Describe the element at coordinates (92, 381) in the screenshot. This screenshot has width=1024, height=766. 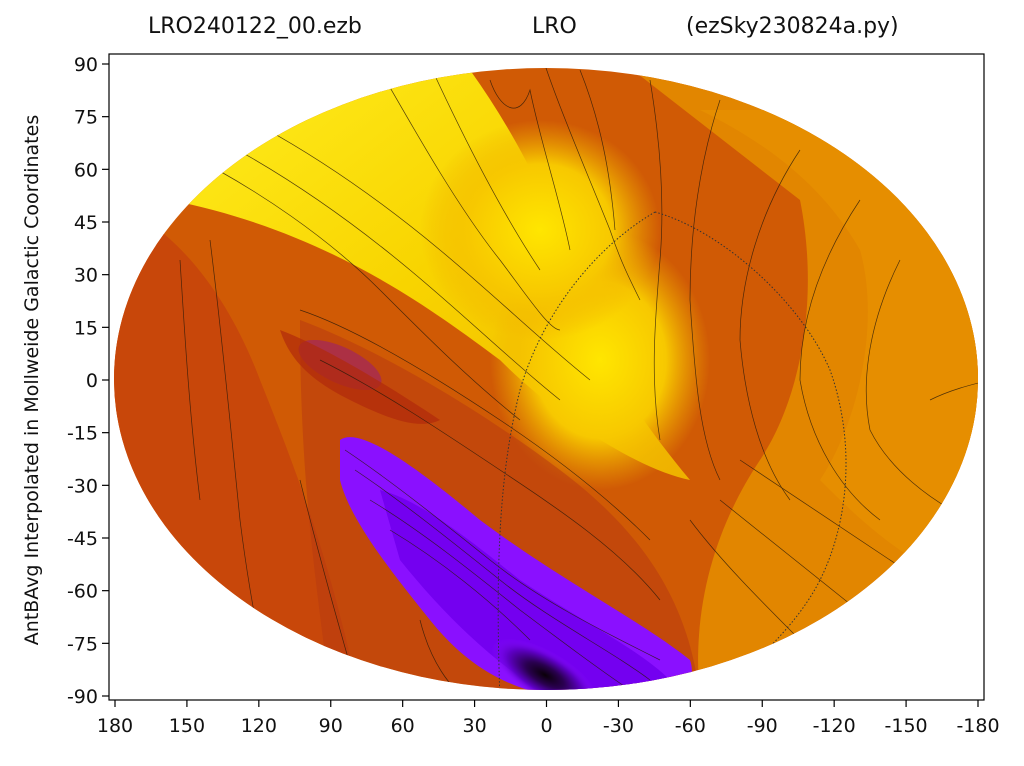
I see `y-tick-label: 0` at that location.